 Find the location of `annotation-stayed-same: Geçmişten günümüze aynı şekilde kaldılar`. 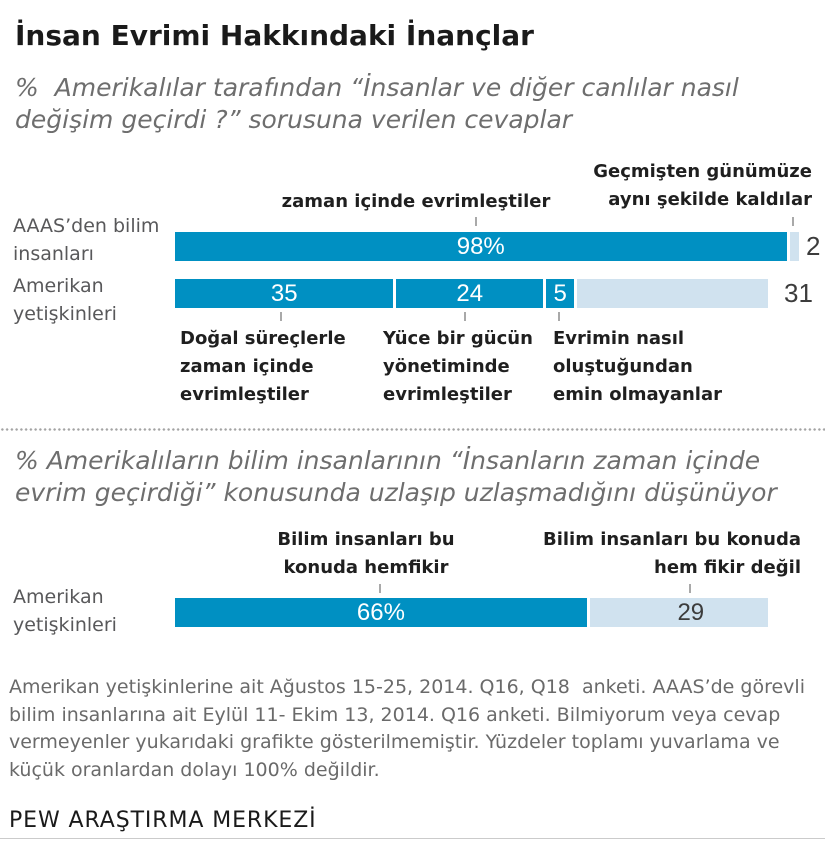

annotation-stayed-same: Geçmişten günümüze aynı şekilde kaldılar is located at coordinates (702, 186).